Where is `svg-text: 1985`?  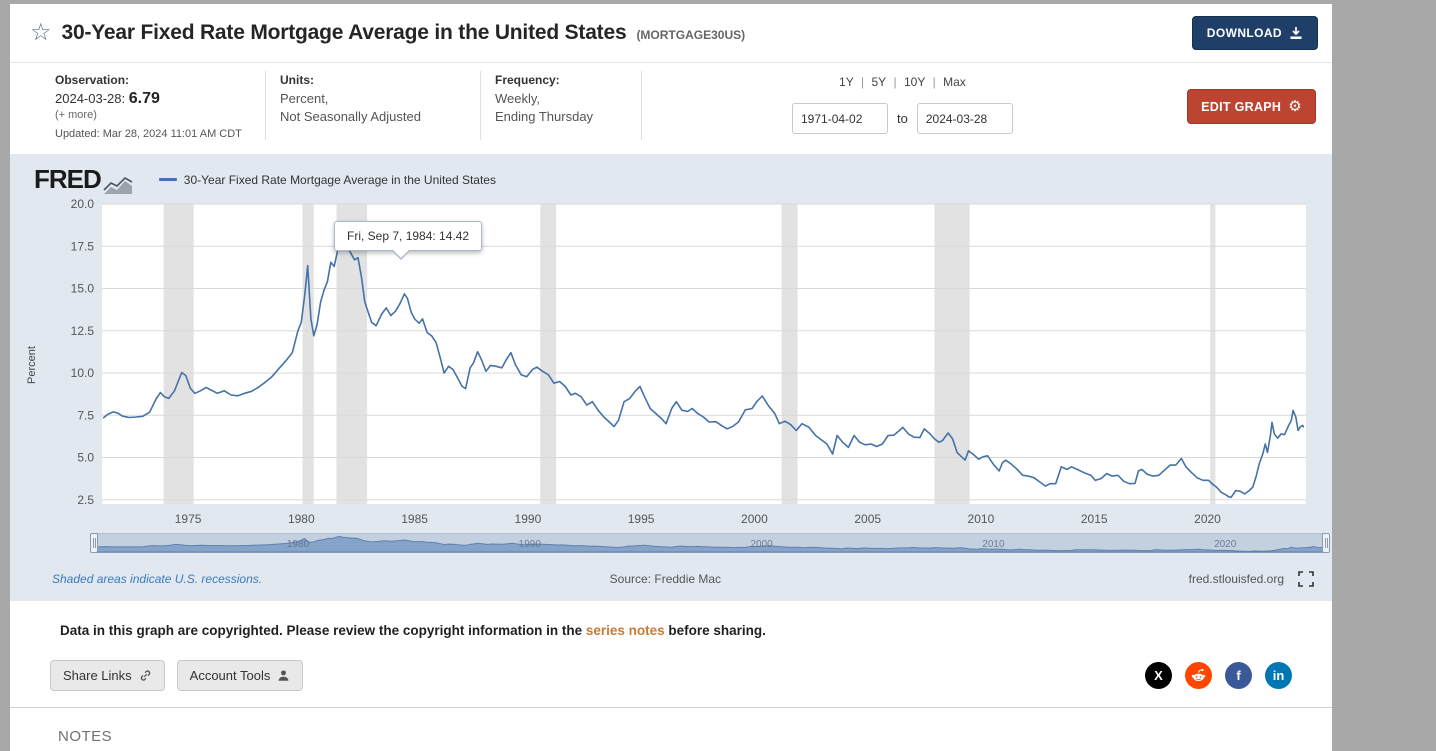
svg-text: 1985 is located at coordinates (414, 519).